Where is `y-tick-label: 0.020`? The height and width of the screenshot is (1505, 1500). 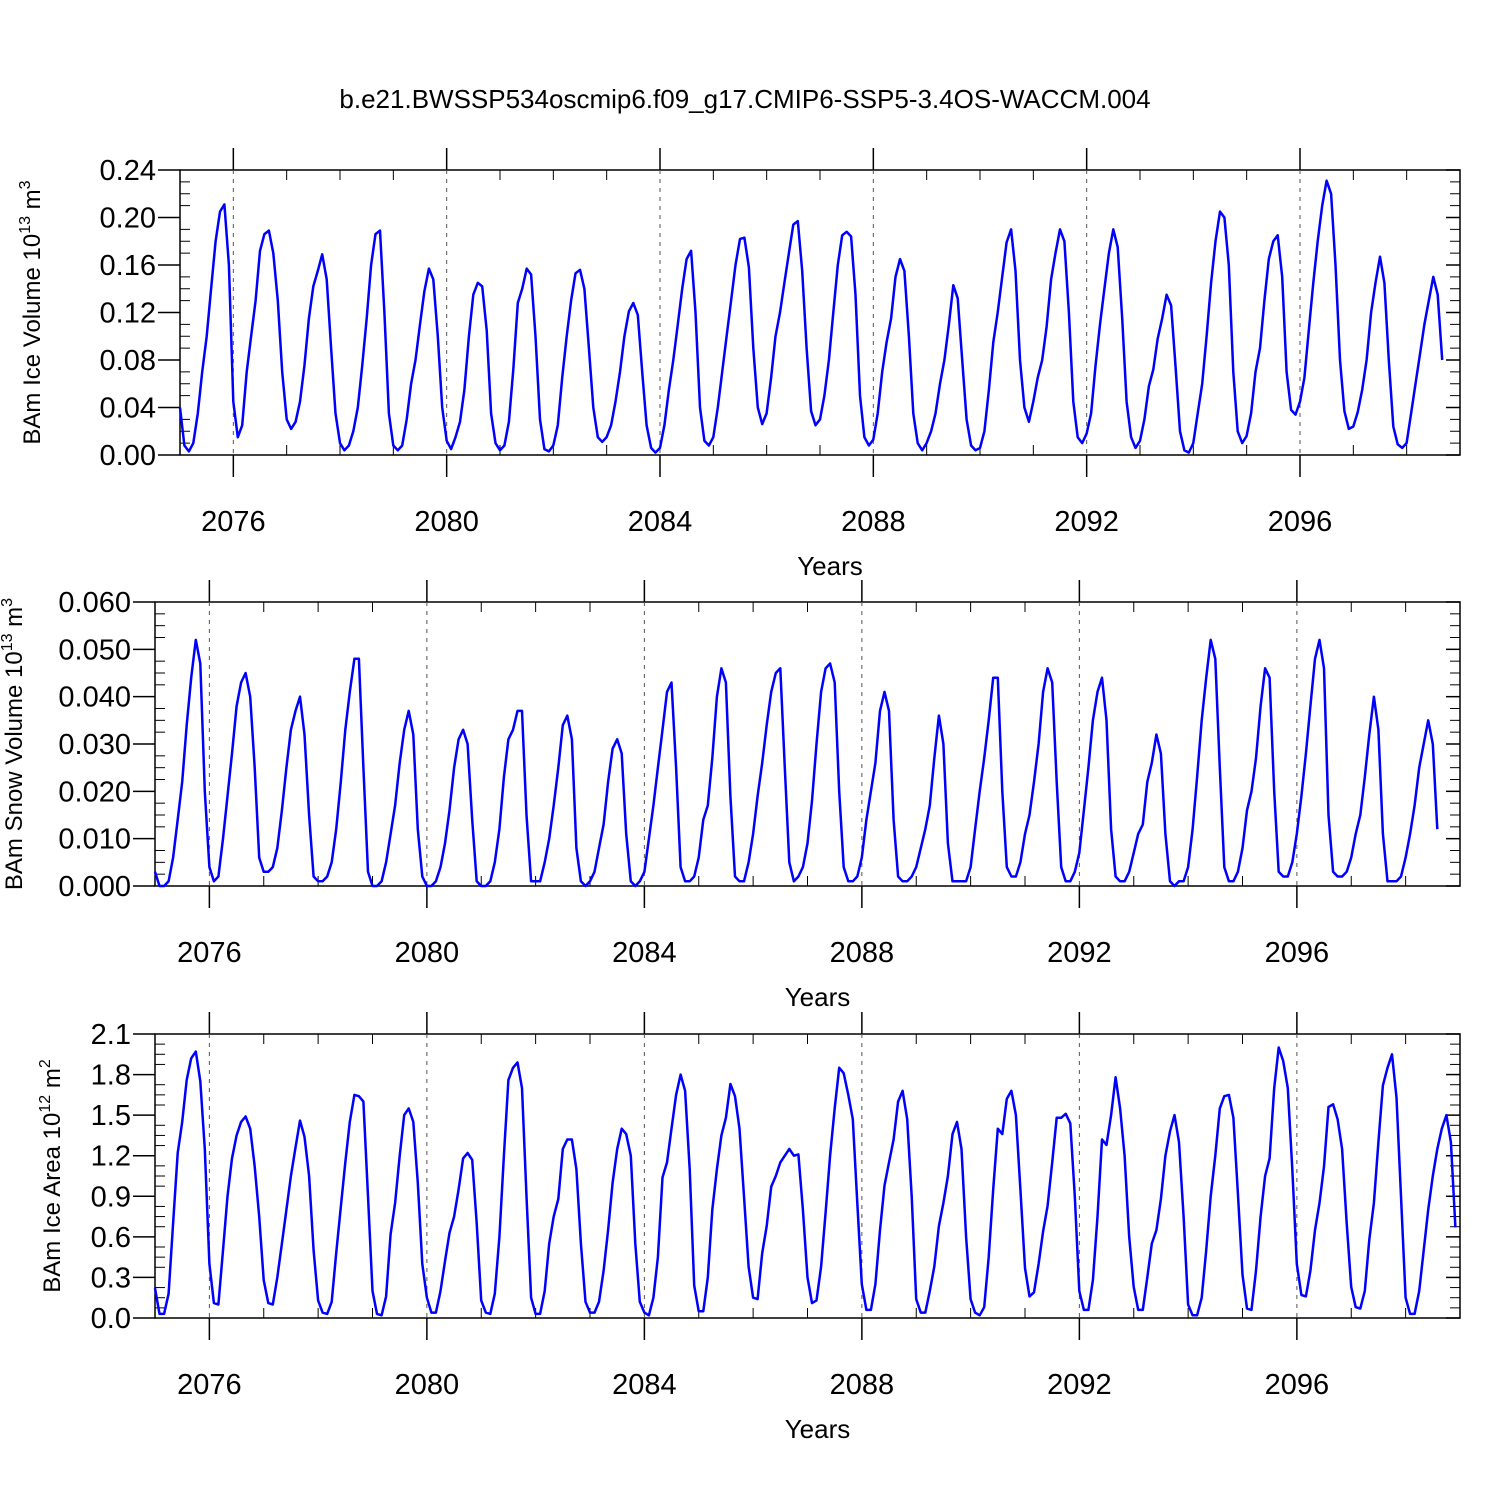
y-tick-label: 0.020 is located at coordinates (94, 792).